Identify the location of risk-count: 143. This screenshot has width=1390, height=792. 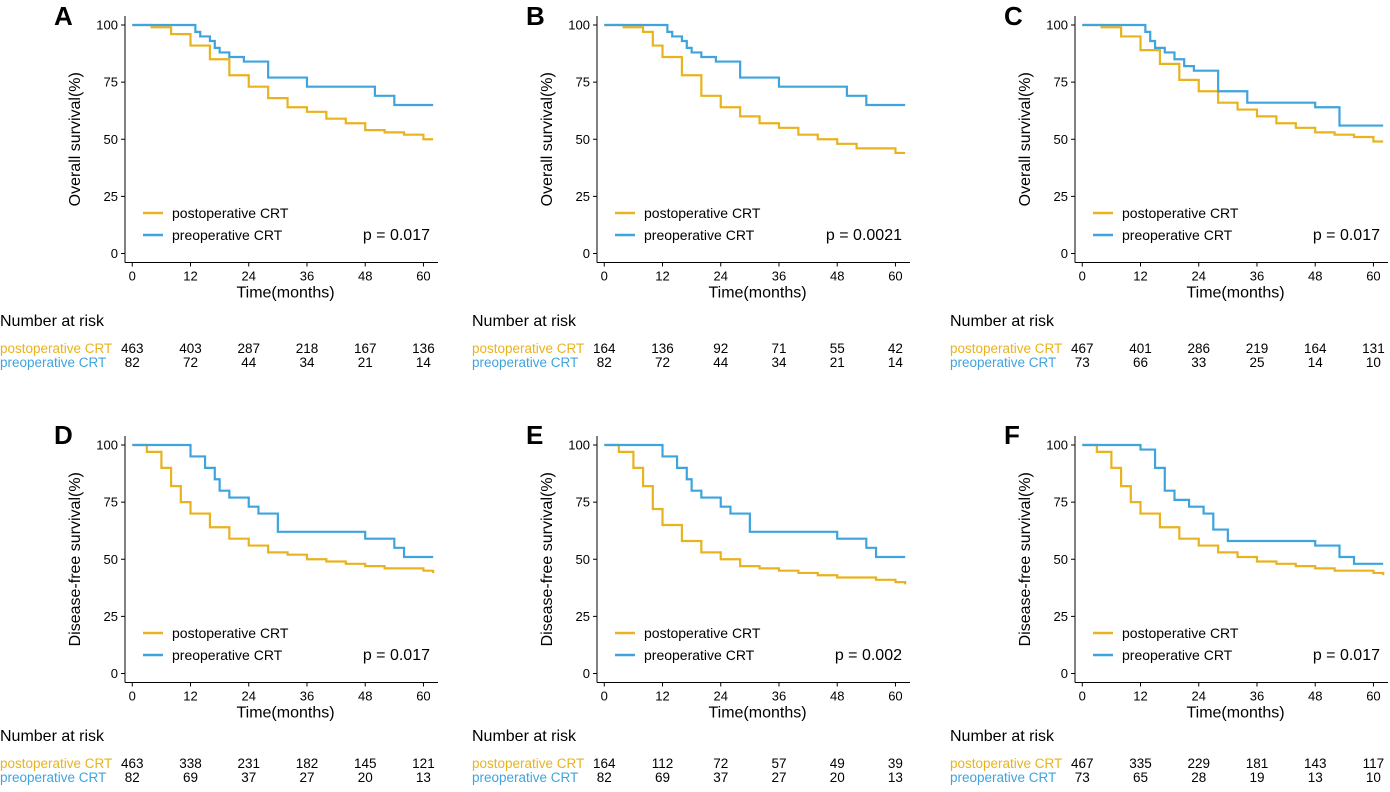
(1315, 763).